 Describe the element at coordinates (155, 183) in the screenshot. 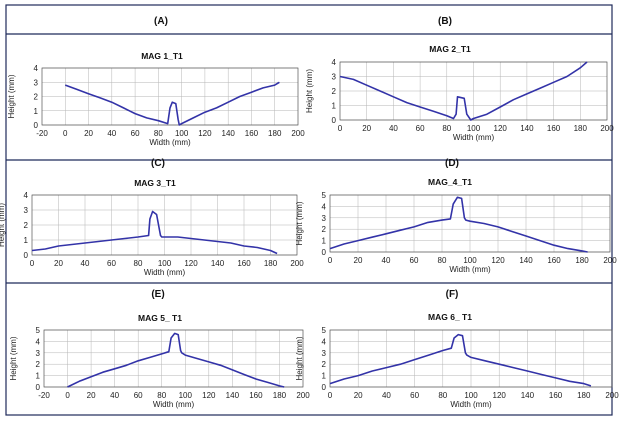

I see `chart-title: MAG 3_T1` at that location.